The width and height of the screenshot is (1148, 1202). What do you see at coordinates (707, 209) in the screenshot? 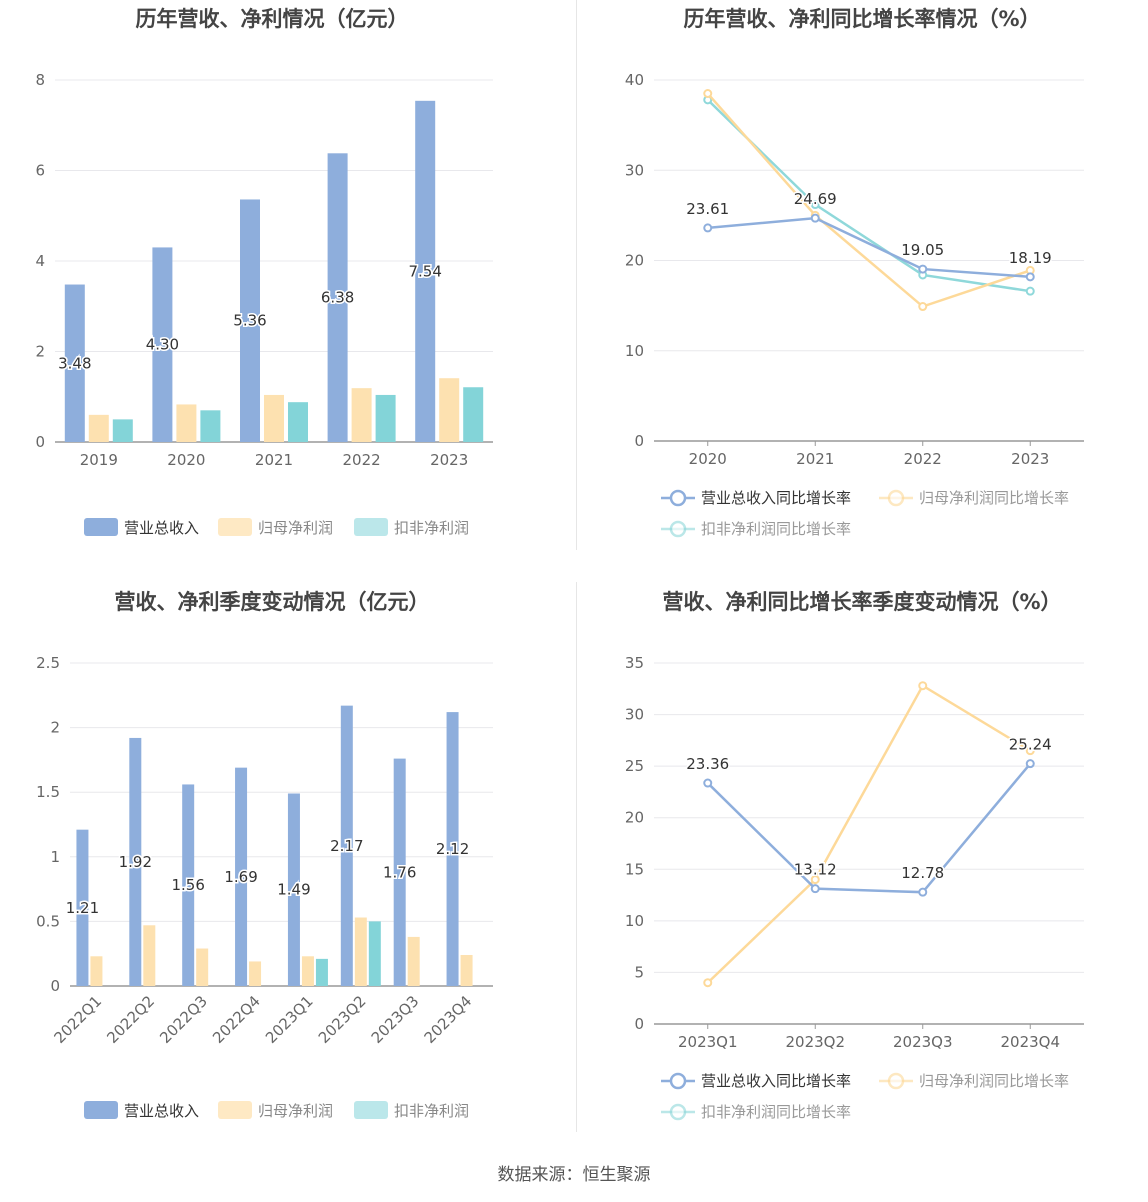
I see `data-value-label: 23.61` at bounding box center [707, 209].